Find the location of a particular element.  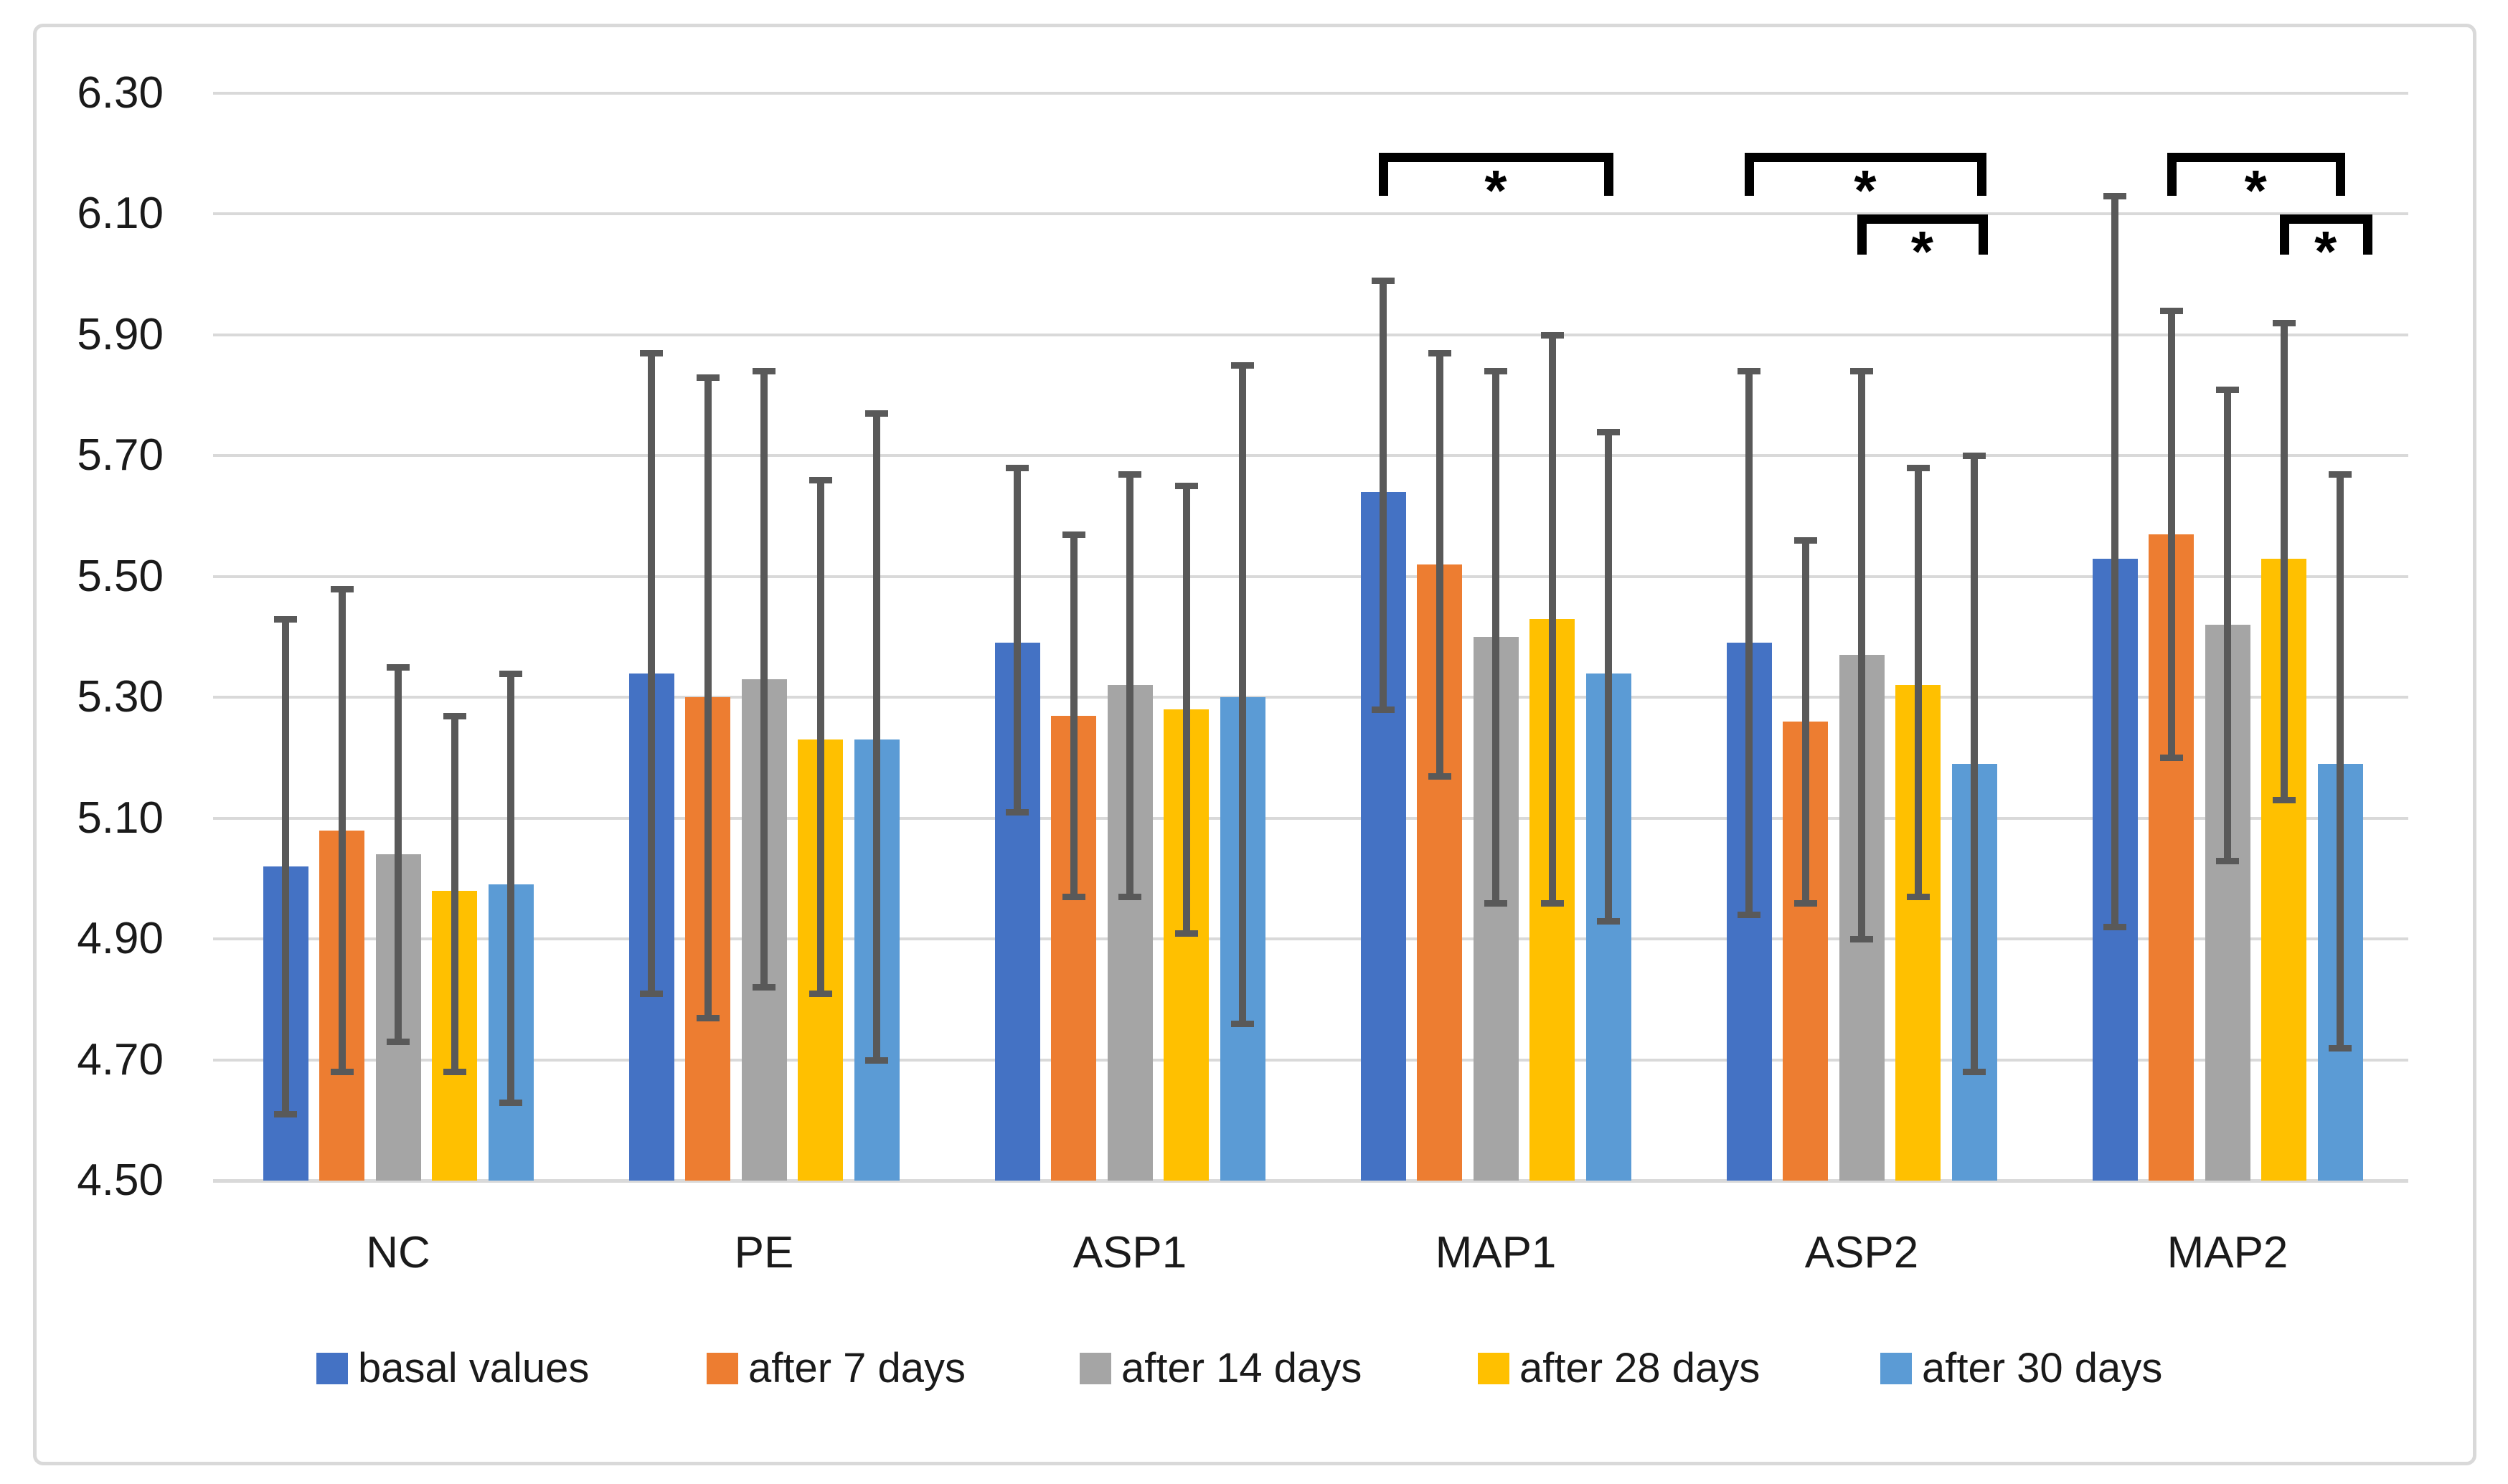

legend-label: after 7 days is located at coordinates (857, 1368).